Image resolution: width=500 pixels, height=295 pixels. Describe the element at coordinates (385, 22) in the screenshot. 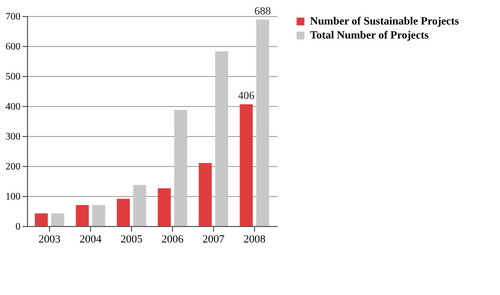

I see `legend-label: Number of Sustainable Projects` at that location.